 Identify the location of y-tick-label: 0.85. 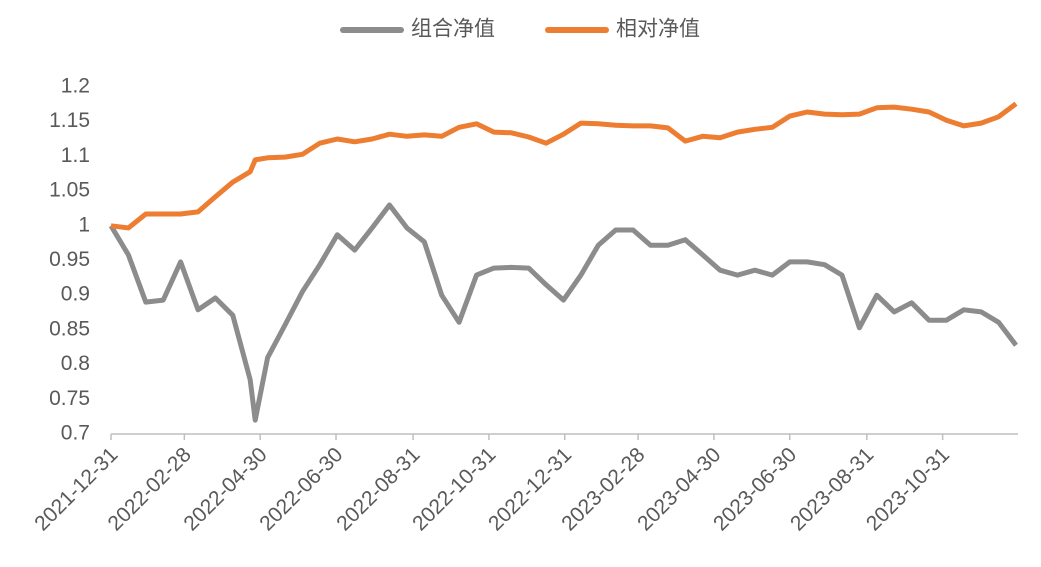
(69, 328).